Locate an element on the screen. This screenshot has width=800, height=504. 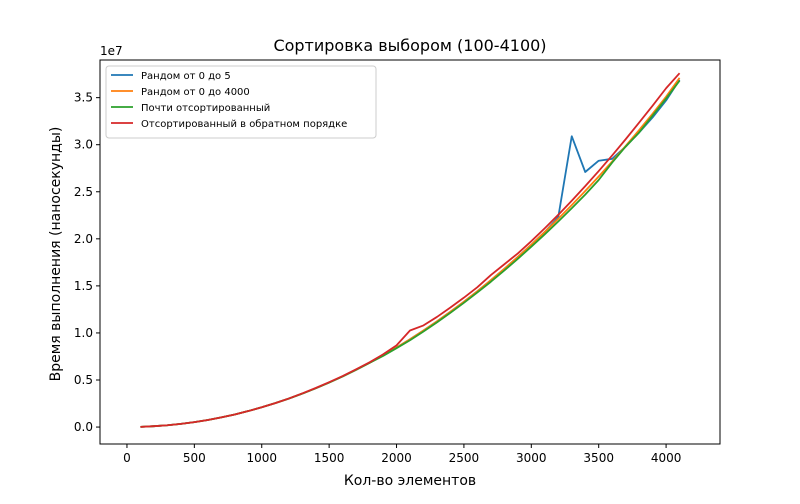
y-tick-label: 0.5 is located at coordinates (83, 380).